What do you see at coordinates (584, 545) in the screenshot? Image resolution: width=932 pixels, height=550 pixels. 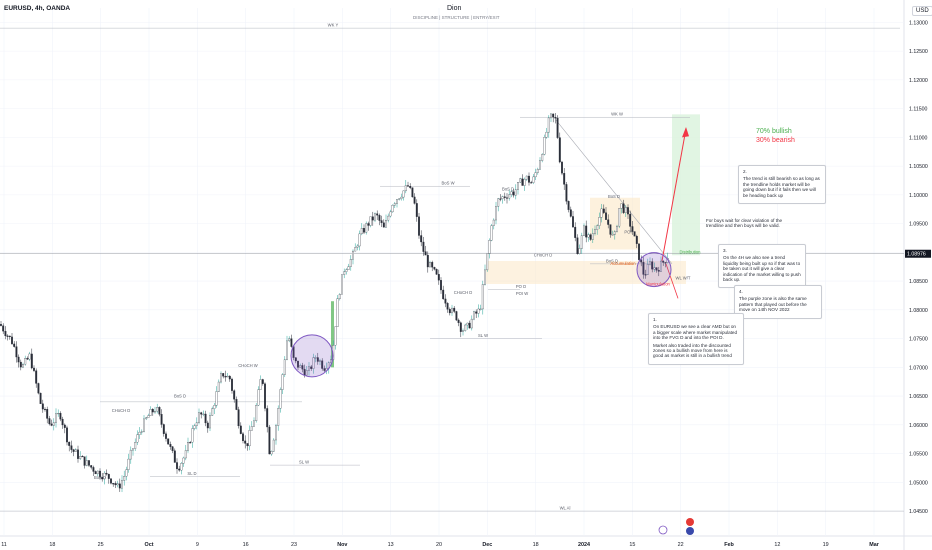 I see `time-tick-label: 2024` at bounding box center [584, 545].